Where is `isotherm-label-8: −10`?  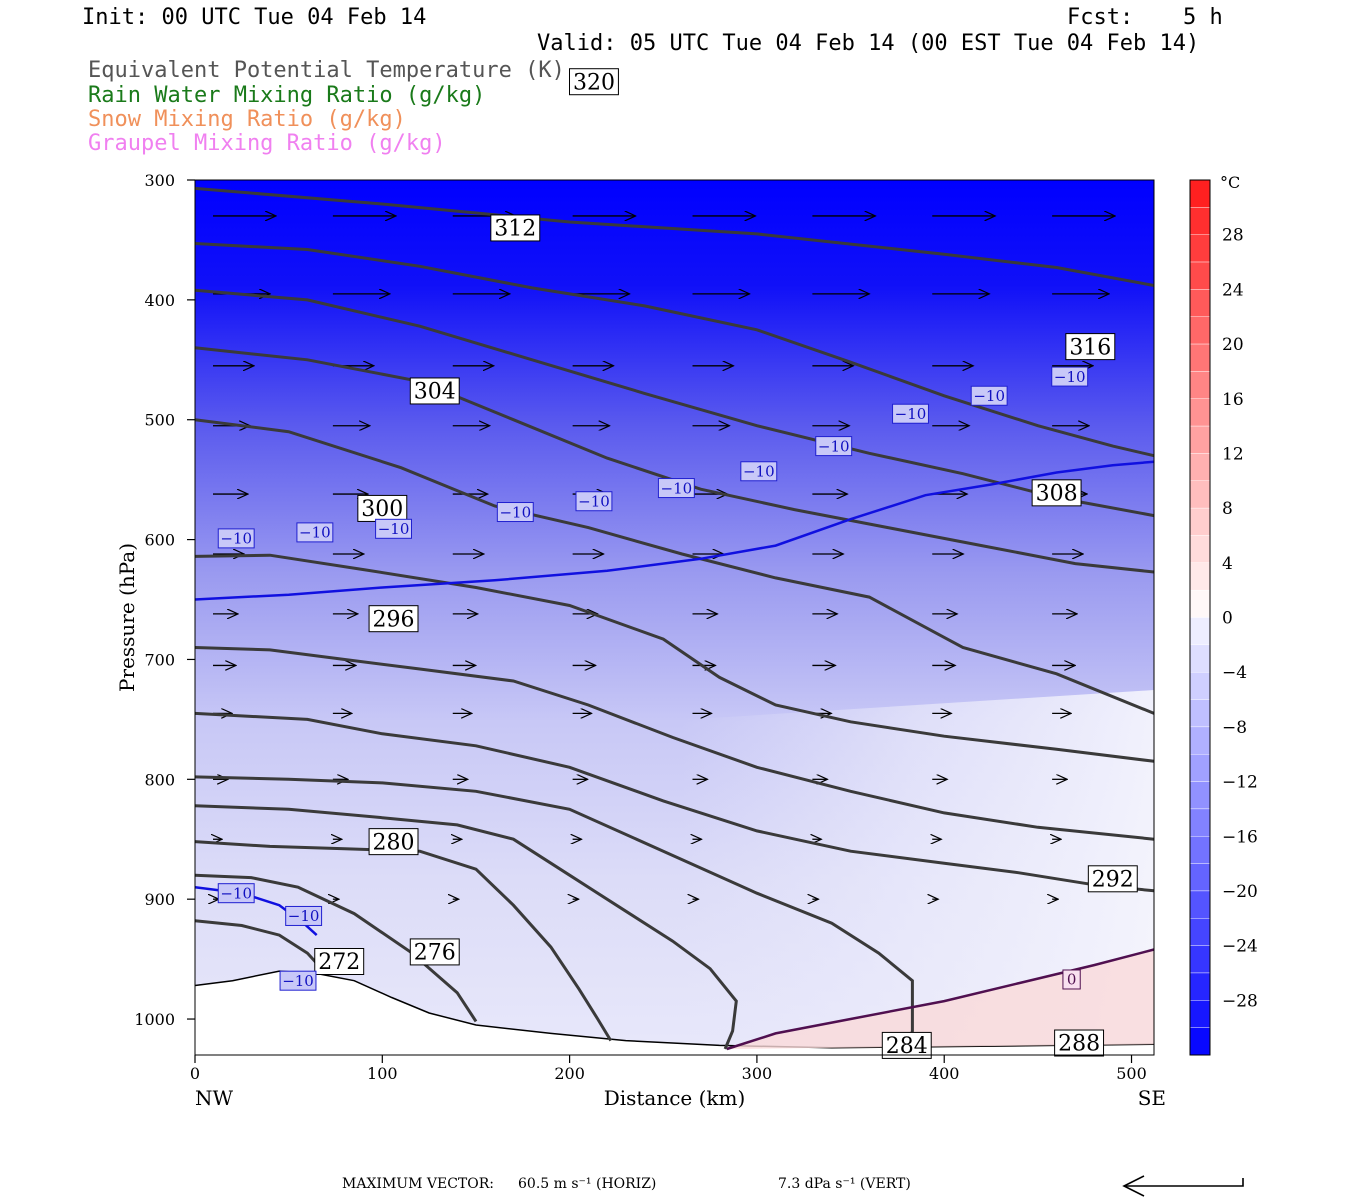
isotherm-label-8: −10 is located at coordinates (911, 414).